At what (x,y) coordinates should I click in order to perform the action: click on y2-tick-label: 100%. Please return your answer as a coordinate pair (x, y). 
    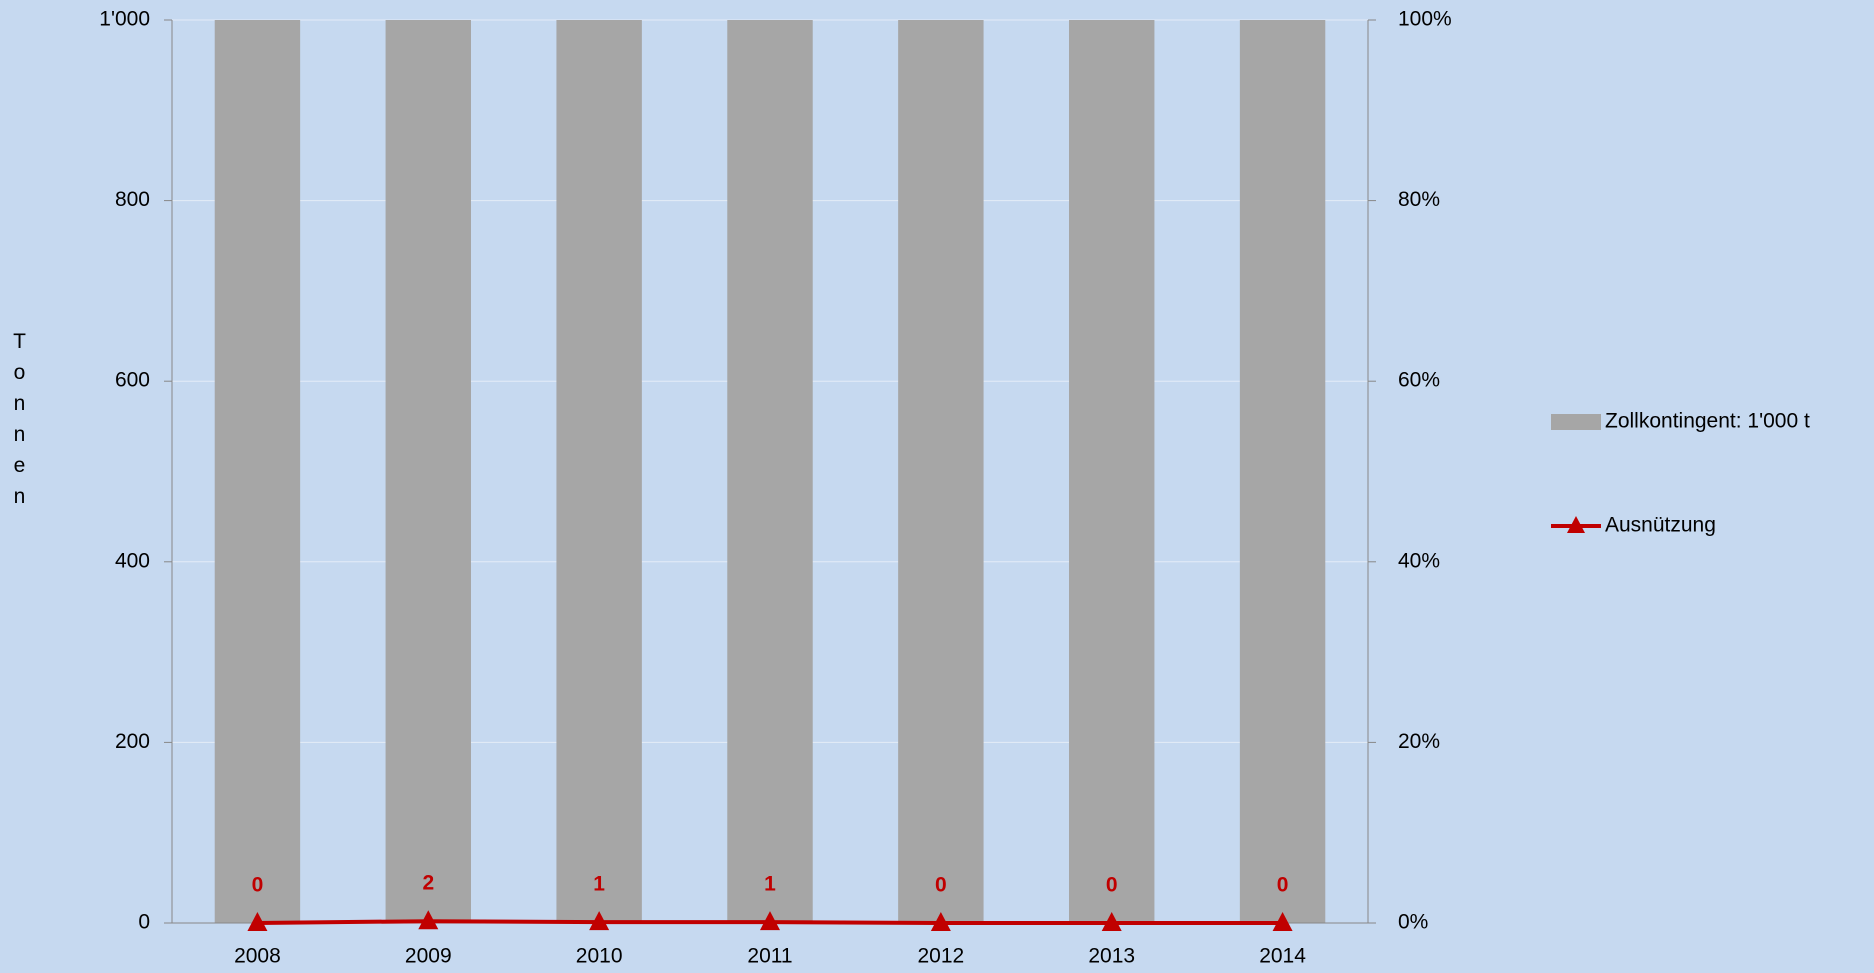
    Looking at the image, I should click on (1425, 19).